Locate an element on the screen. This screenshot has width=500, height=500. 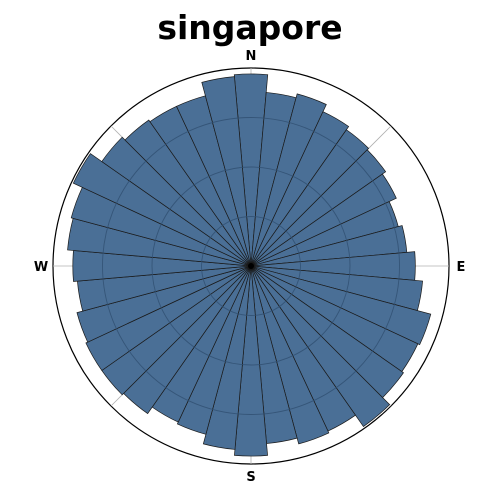
direction-label-e: E is located at coordinates (461, 267).